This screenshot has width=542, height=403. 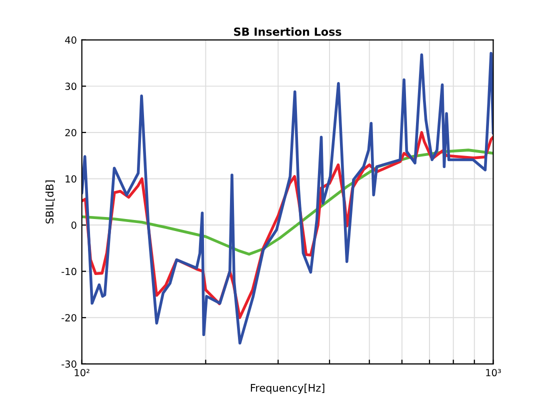 What do you see at coordinates (69, 318) in the screenshot?
I see `y-tick-label: -20` at bounding box center [69, 318].